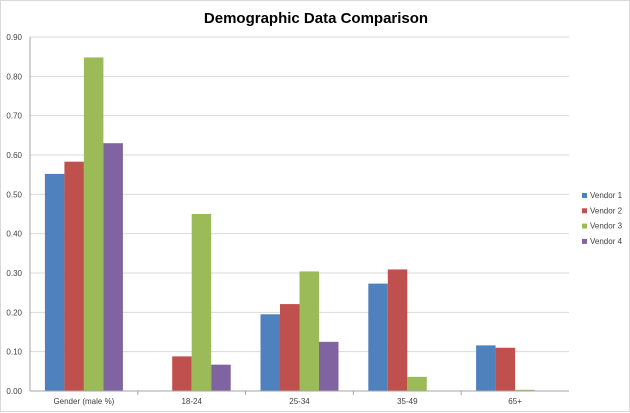 The width and height of the screenshot is (630, 413). I want to click on y-tick-label: 0.50, so click(14, 194).